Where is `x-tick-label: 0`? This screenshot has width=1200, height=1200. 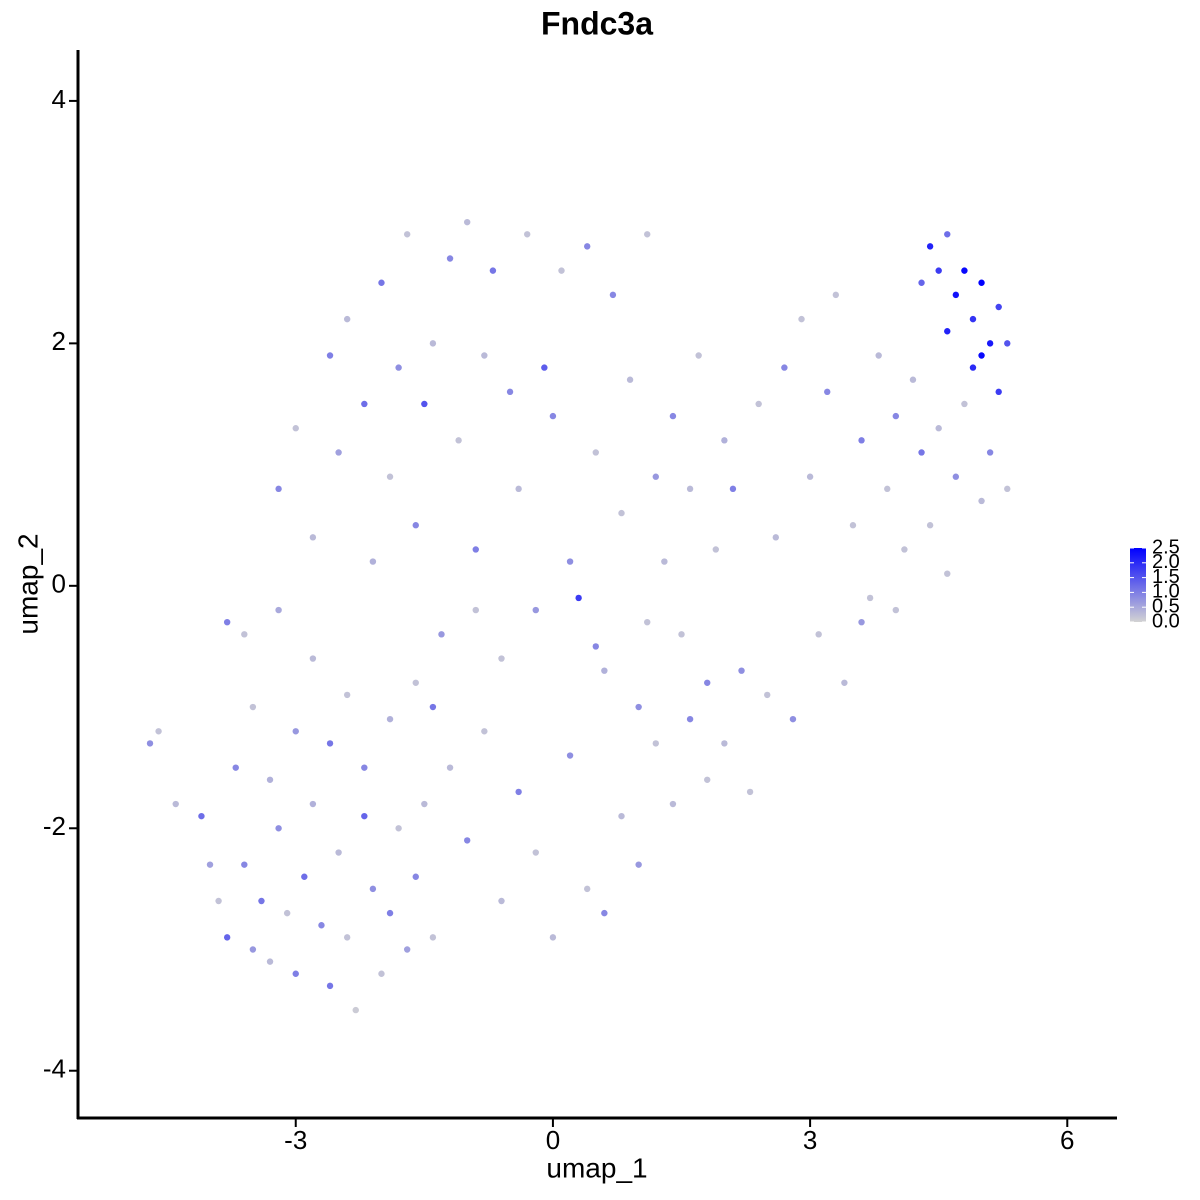
x-tick-label: 0 is located at coordinates (553, 1140).